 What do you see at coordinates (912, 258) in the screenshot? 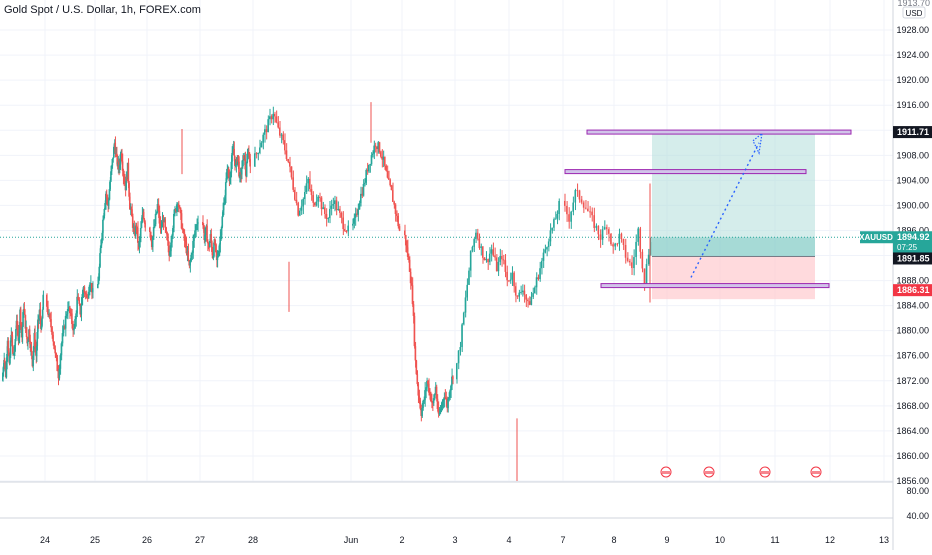
I see `entry-price-badge-bg` at bounding box center [912, 258].